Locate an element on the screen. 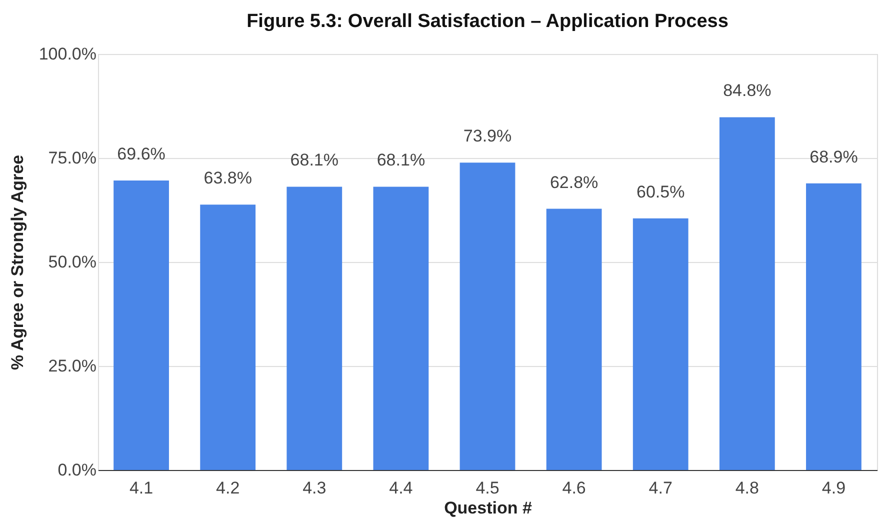 This screenshot has width=885, height=520. x-tick-label: 4.7 is located at coordinates (660, 488).